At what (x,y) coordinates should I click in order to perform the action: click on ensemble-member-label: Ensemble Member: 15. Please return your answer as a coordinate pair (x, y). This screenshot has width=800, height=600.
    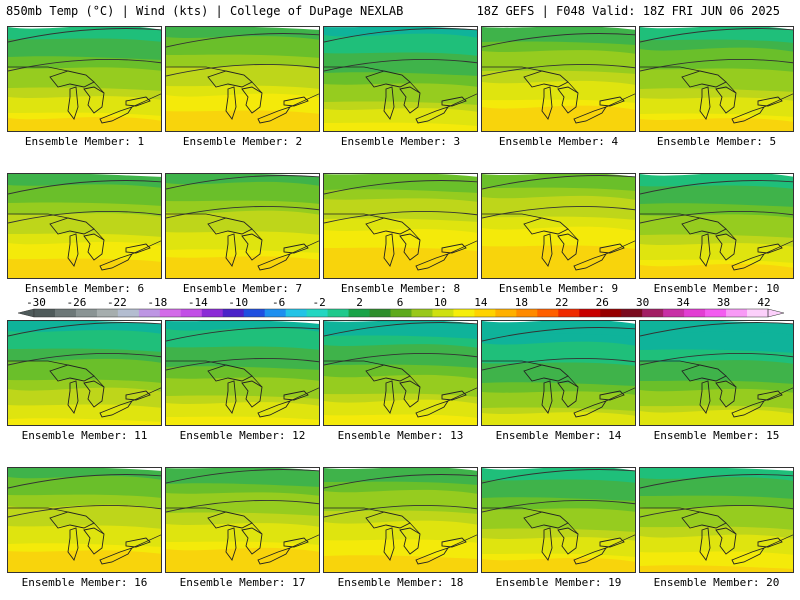
    Looking at the image, I should click on (716, 435).